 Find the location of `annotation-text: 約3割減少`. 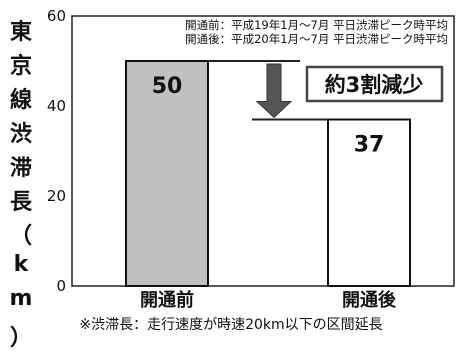

annotation-text: 約3割減少 is located at coordinates (374, 85).